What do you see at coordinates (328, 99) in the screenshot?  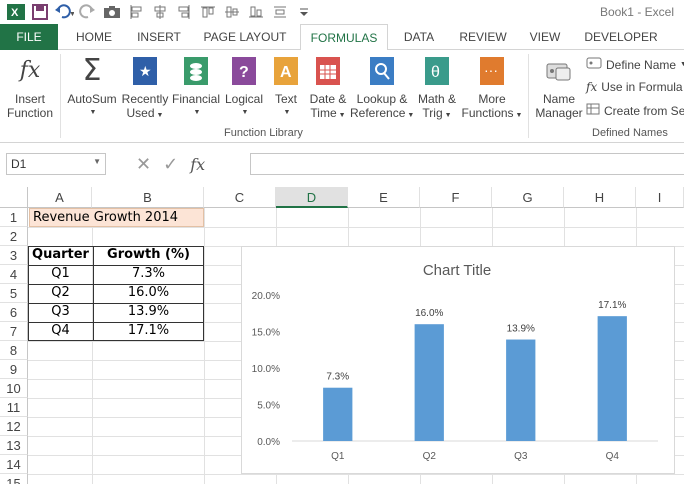 I see `date-time-label-1: Date &` at bounding box center [328, 99].